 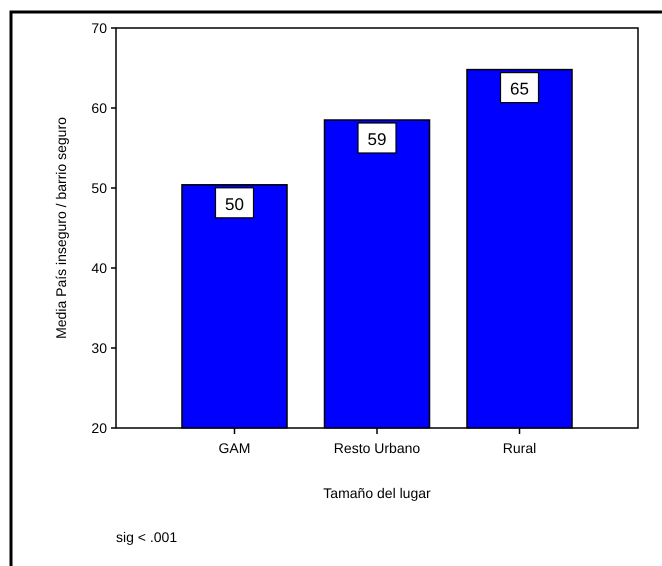 I want to click on y-tick-label: 30, so click(x=99, y=348).